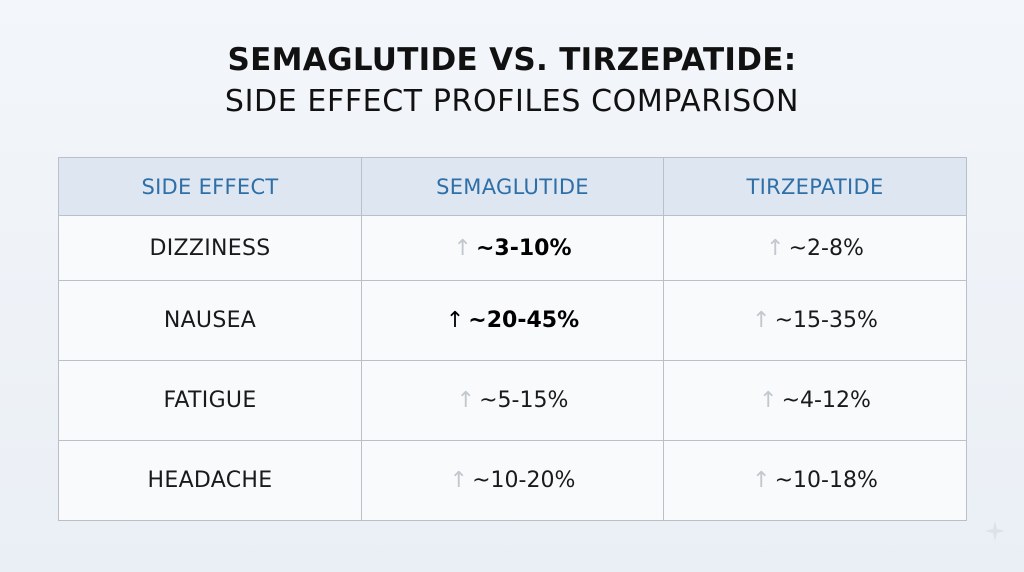 This screenshot has height=572, width=1024. I want to click on page-subtitle: SIDE EFFECT PROFILES COMPARISON, so click(512, 101).